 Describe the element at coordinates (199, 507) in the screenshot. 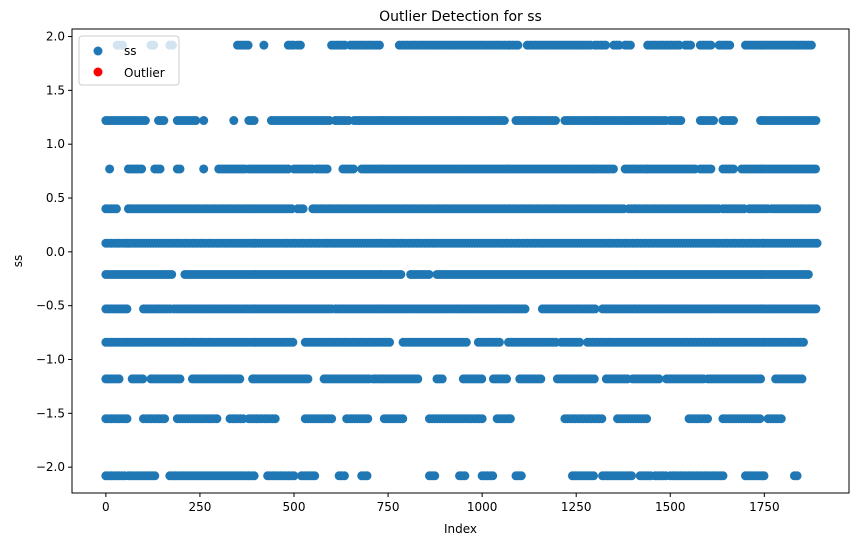

I see `x-tick-label: 250` at that location.